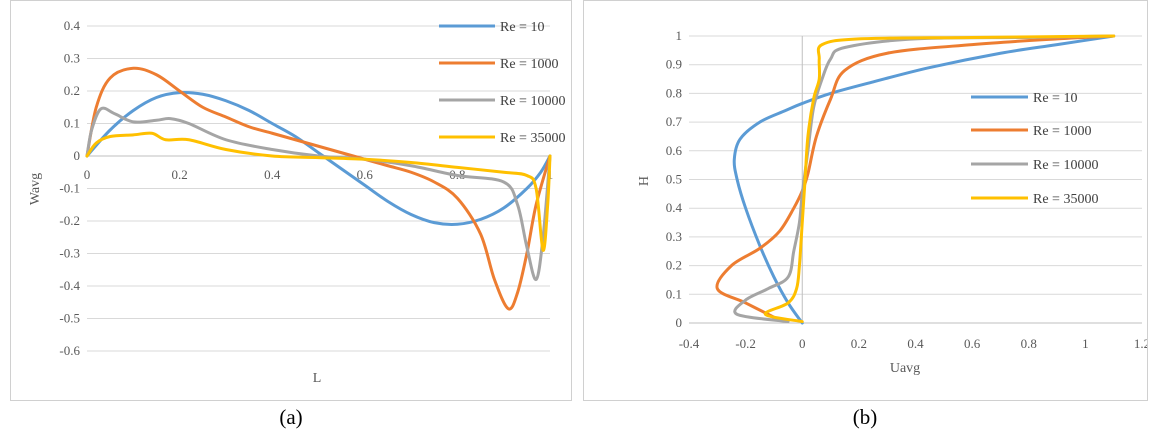 This screenshot has width=1160, height=439. What do you see at coordinates (674, 150) in the screenshot?
I see `chart-b-ytick-label: 0.6` at bounding box center [674, 150].